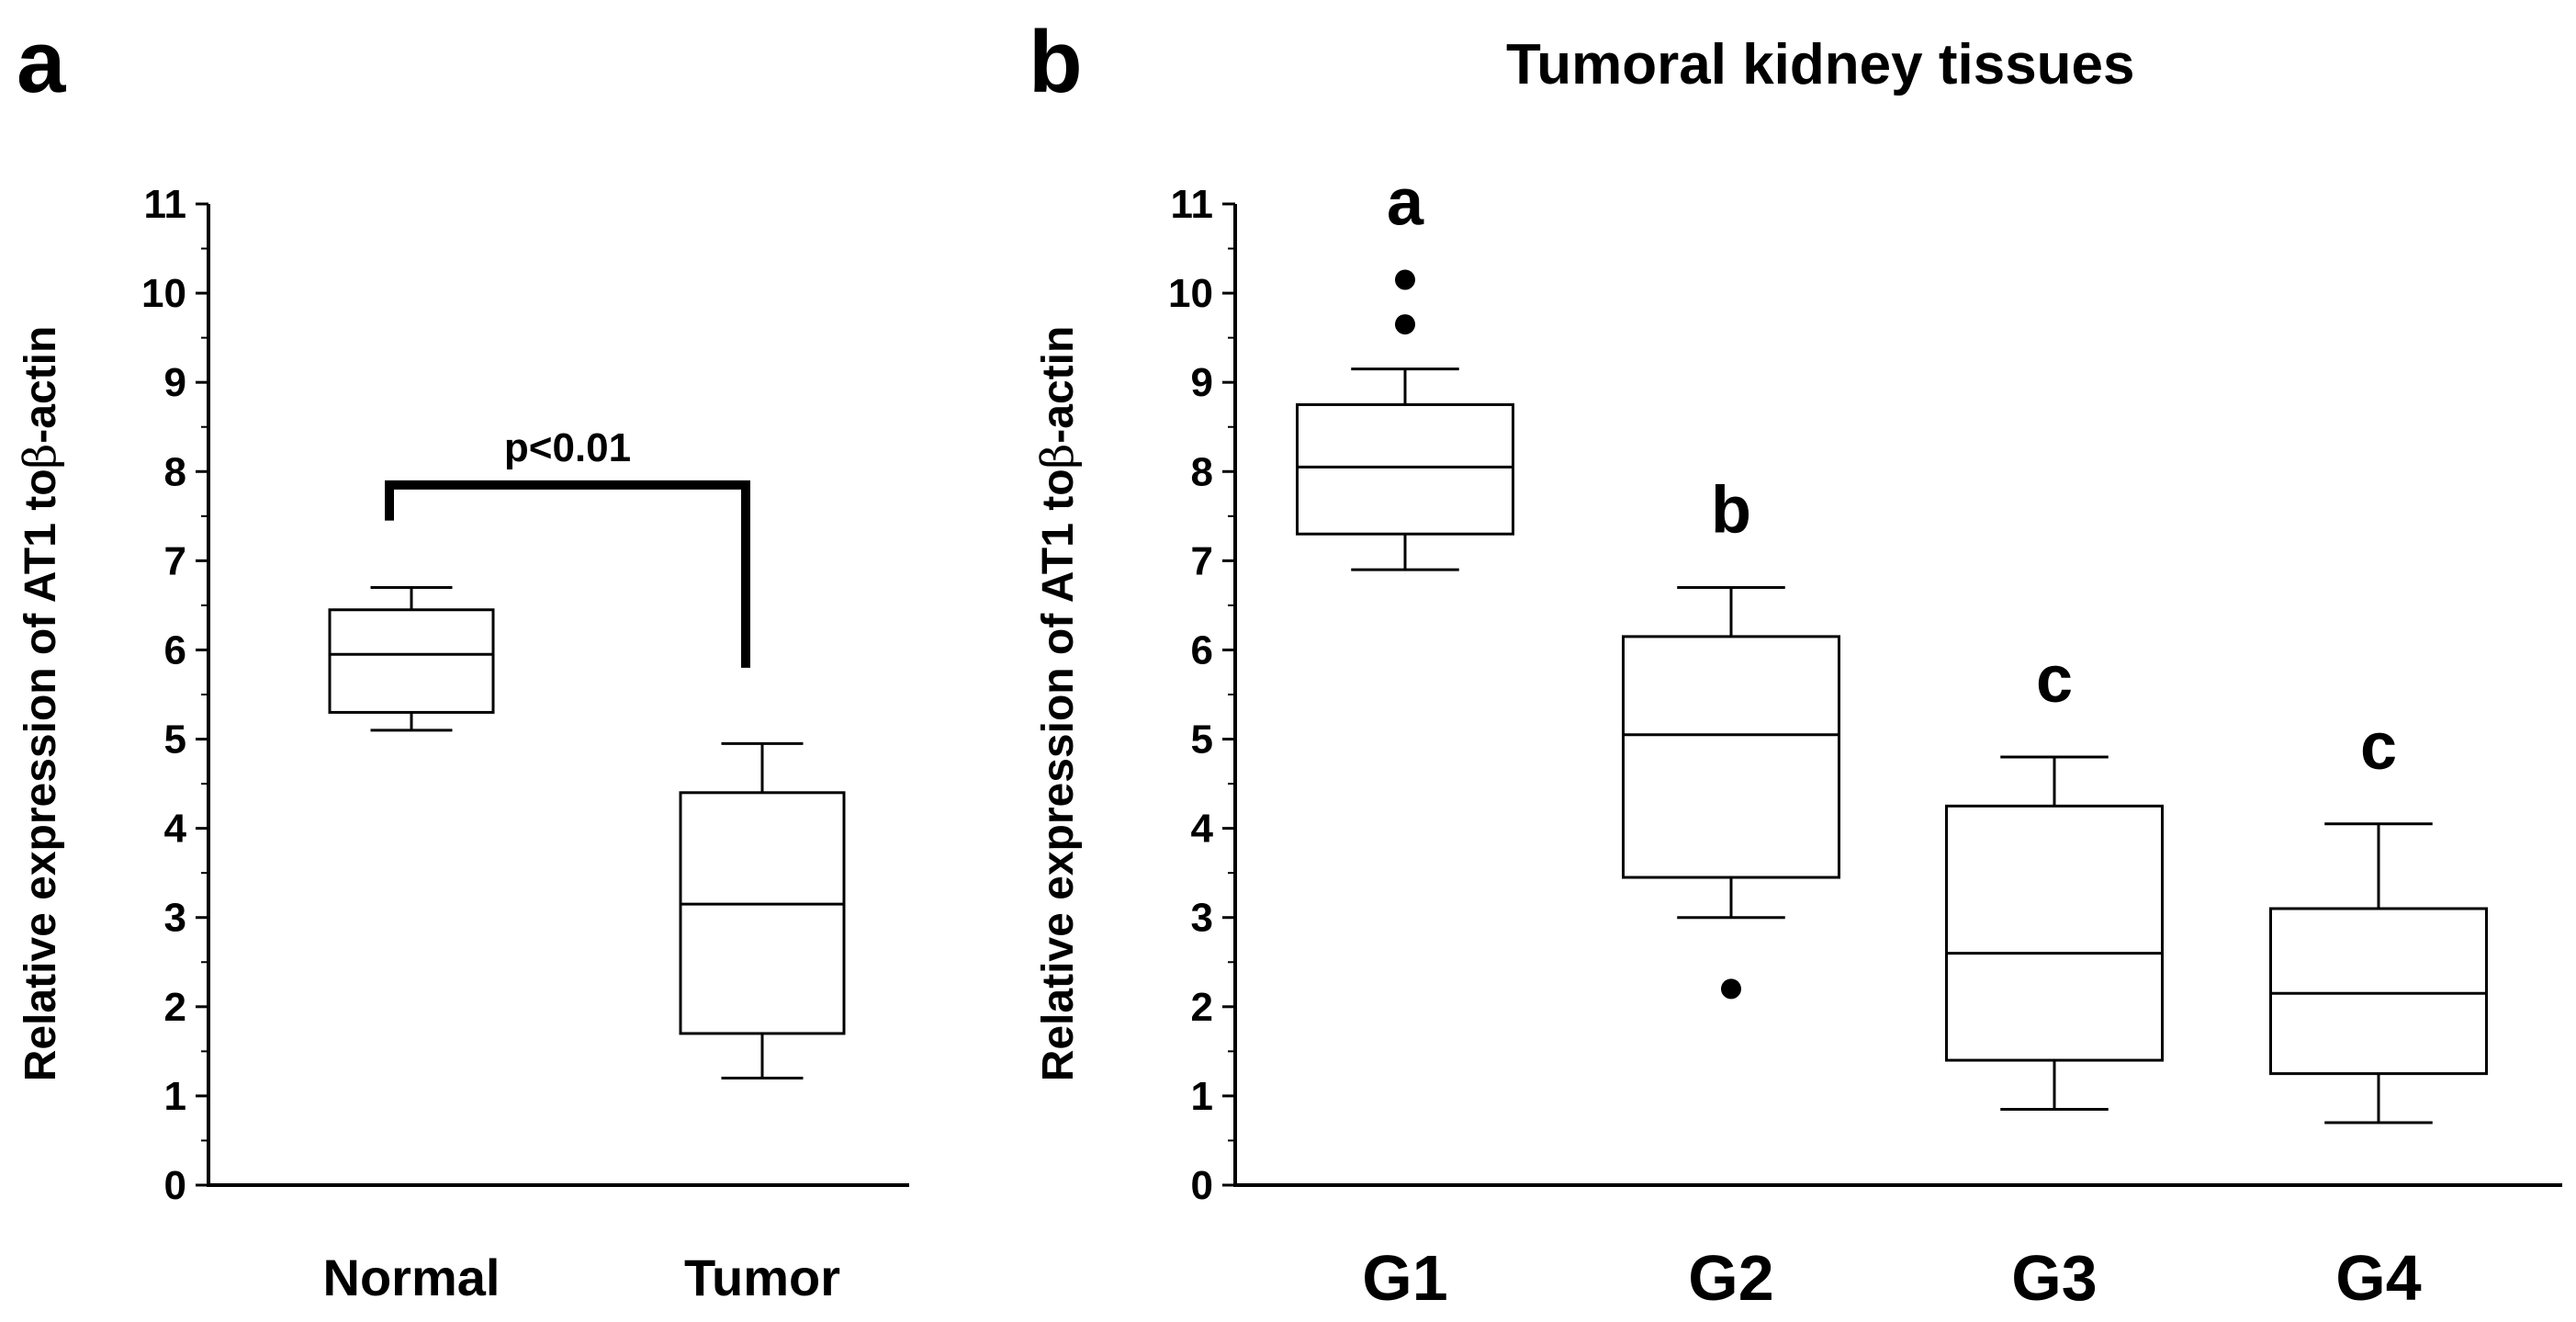 This screenshot has height=1322, width=2576. What do you see at coordinates (1202, 1096) in the screenshot?
I see `chart-b-ytick-label: 1` at bounding box center [1202, 1096].